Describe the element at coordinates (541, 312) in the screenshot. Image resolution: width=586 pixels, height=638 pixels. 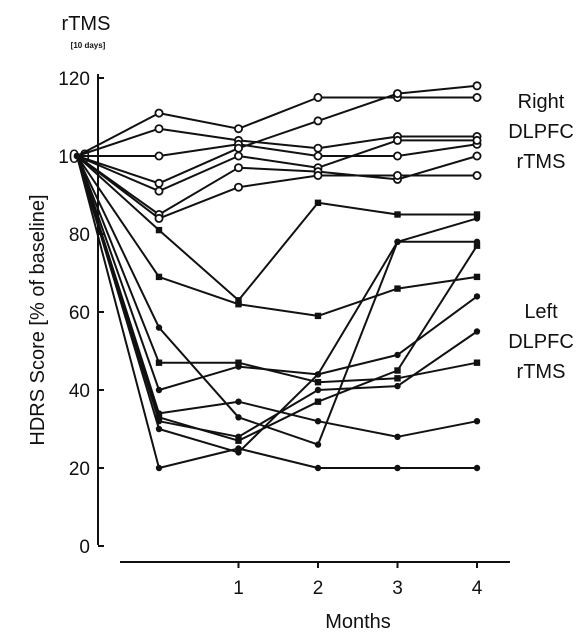
I see `left-group-label-line-1: Left` at that location.